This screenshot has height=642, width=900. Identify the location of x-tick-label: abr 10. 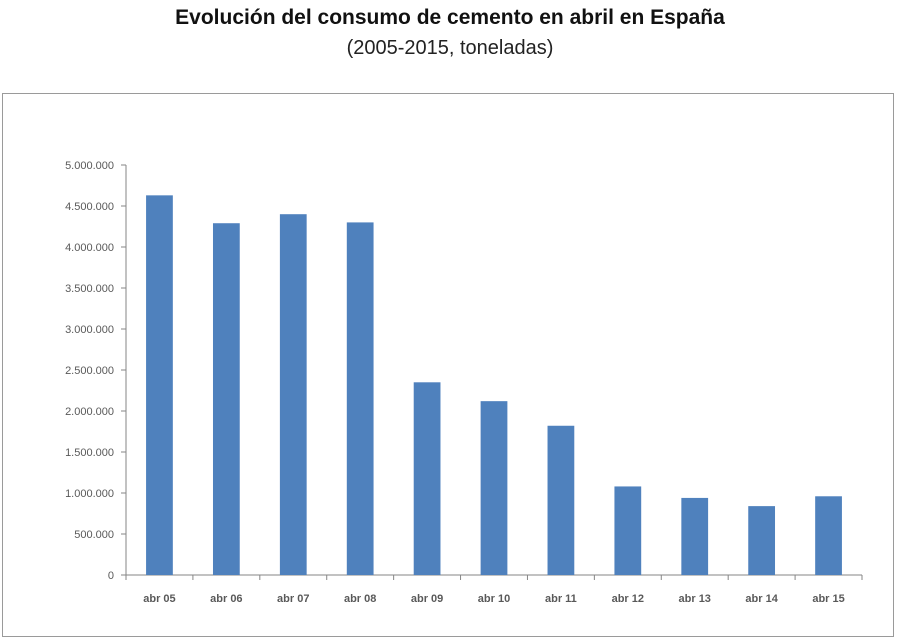
(494, 599).